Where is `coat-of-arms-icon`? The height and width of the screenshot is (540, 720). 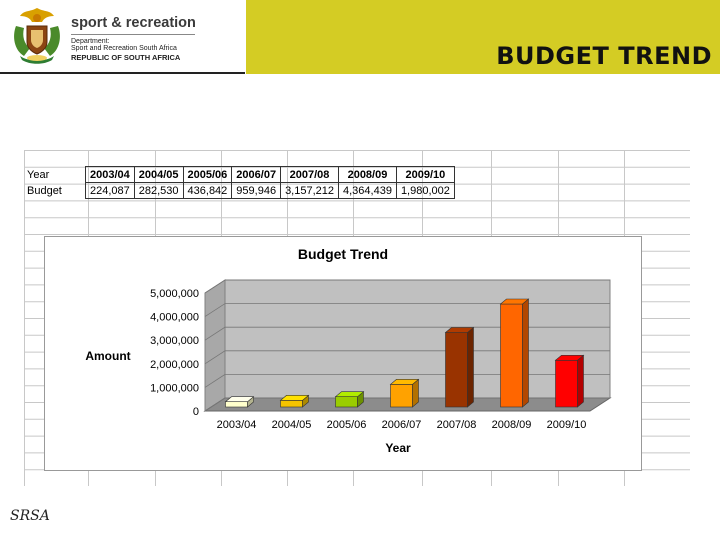 coat-of-arms-icon is located at coordinates (37, 36).